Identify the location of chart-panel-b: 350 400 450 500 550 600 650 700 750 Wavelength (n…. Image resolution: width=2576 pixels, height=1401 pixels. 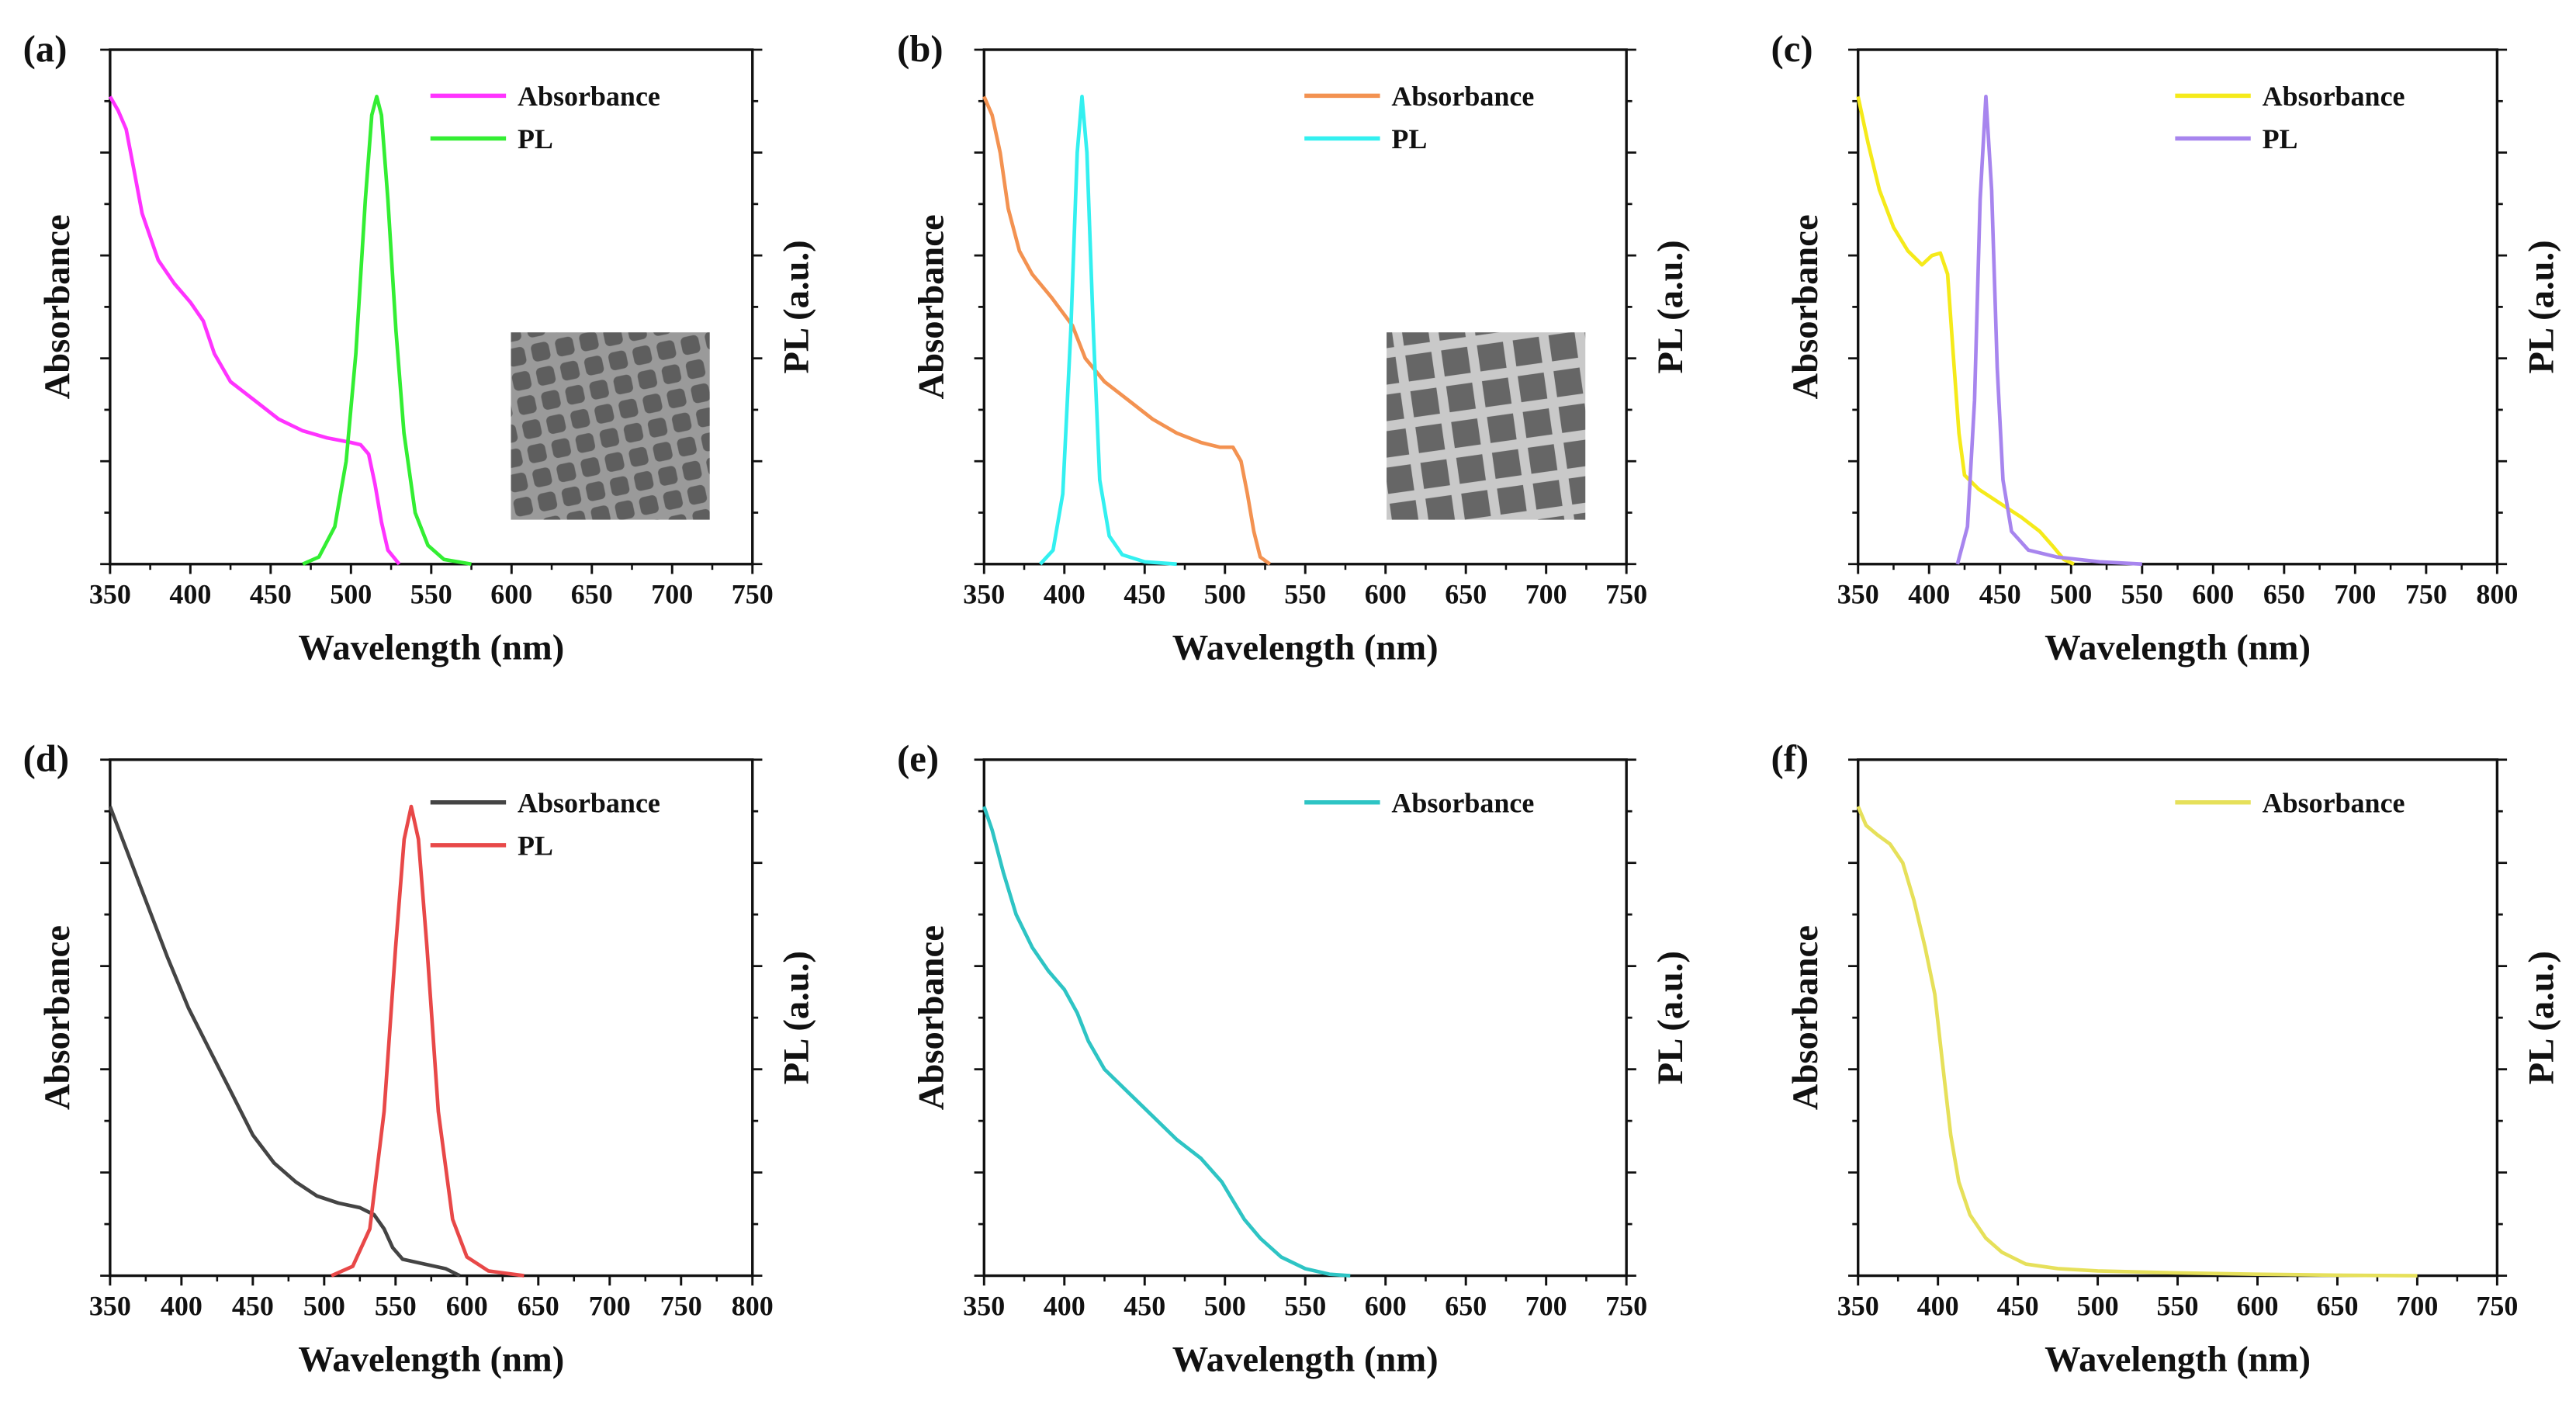
(1294, 348).